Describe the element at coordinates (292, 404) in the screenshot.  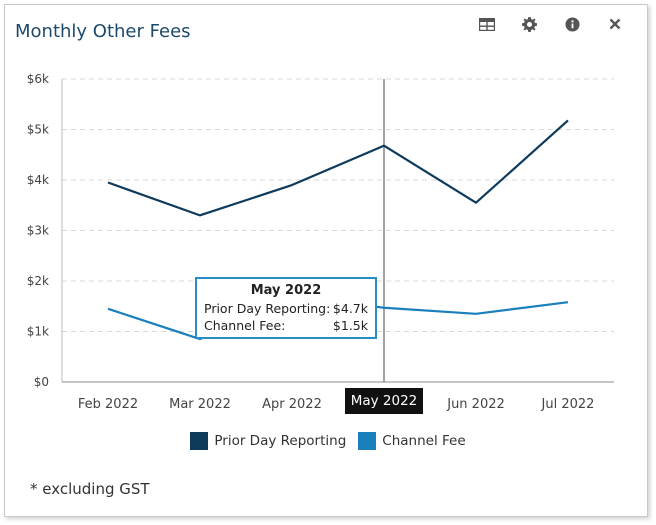
I see `x-tick-label: Apr 2022` at that location.